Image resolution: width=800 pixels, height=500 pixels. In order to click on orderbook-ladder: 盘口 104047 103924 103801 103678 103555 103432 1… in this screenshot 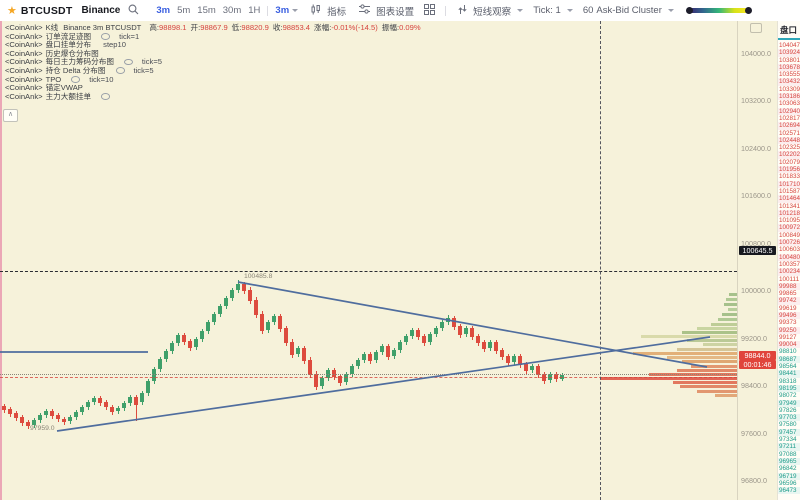, I will do `click(788, 260)`.